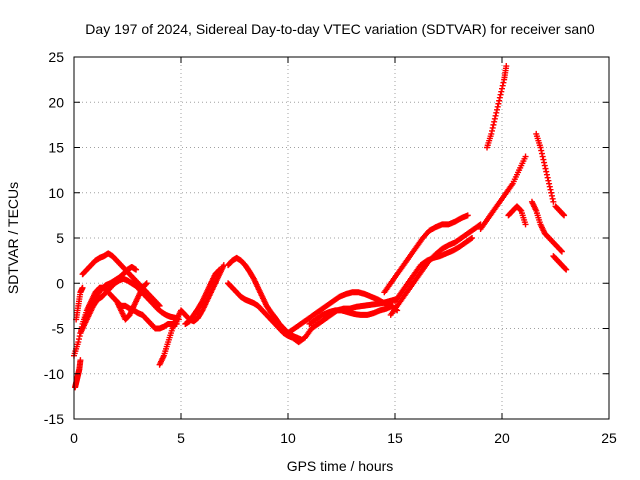 Image resolution: width=640 pixels, height=480 pixels. Describe the element at coordinates (60, 283) in the screenshot. I see `y-tick-label: 0` at that location.